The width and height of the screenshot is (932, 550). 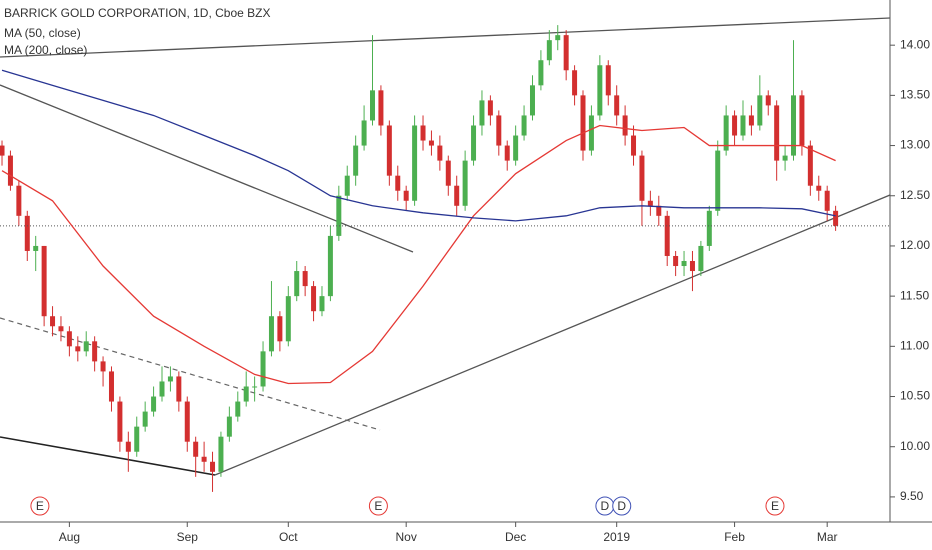 What do you see at coordinates (915, 145) in the screenshot?
I see `y-tick-label: 13.00` at bounding box center [915, 145].